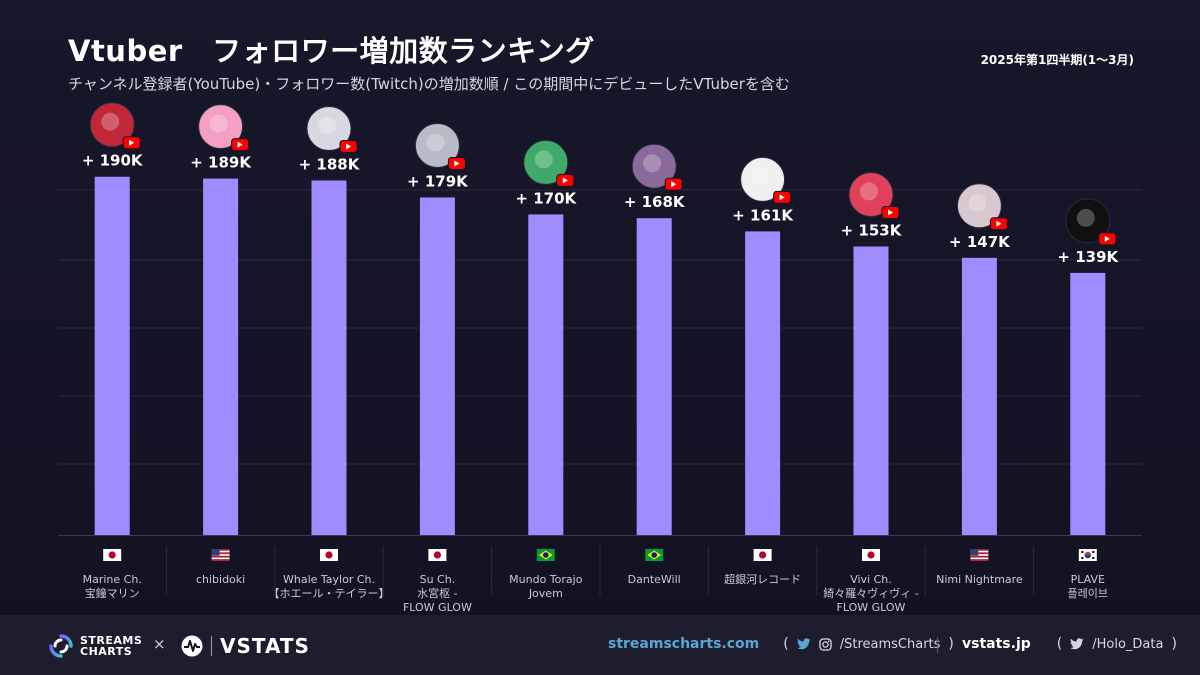 Image resolution: width=1200 pixels, height=675 pixels. What do you see at coordinates (890, 644) in the screenshot?
I see `streamscharts-social: /StreamsCharts` at bounding box center [890, 644].